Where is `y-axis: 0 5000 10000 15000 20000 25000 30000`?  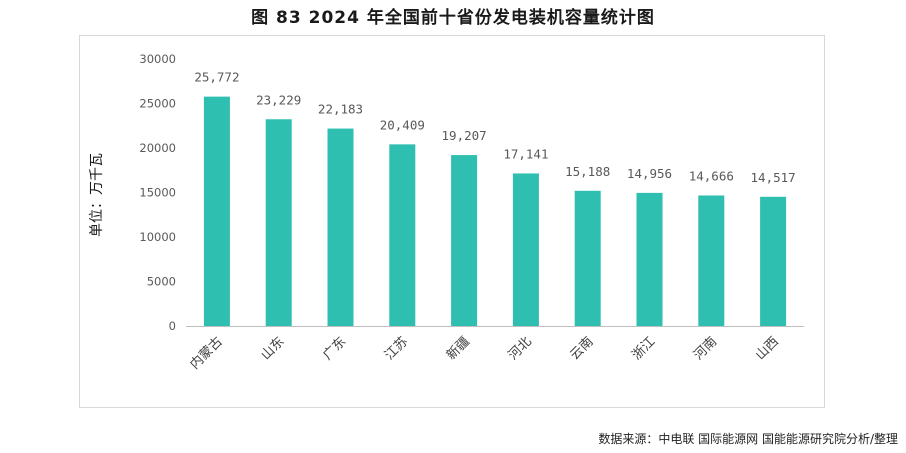
y-axis: 0 5000 10000 15000 20000 25000 30000 is located at coordinates (157, 192).